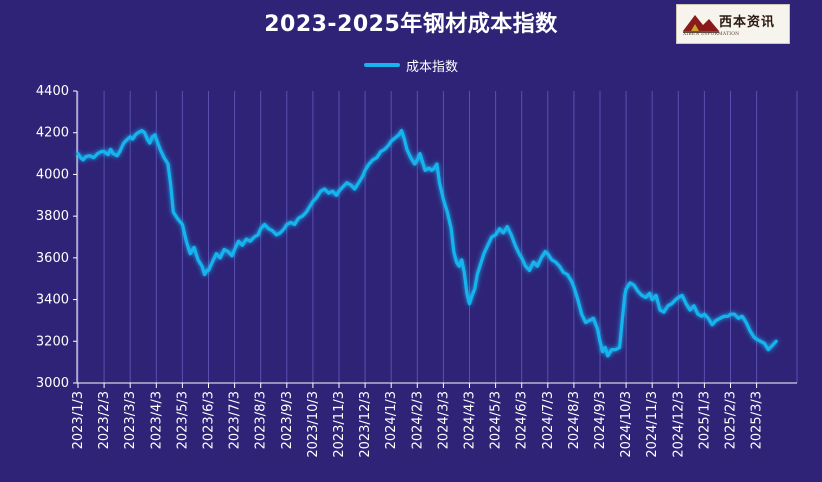 The width and height of the screenshot is (822, 482). I want to click on x-tick-label: 2024/12/3, so click(678, 424).